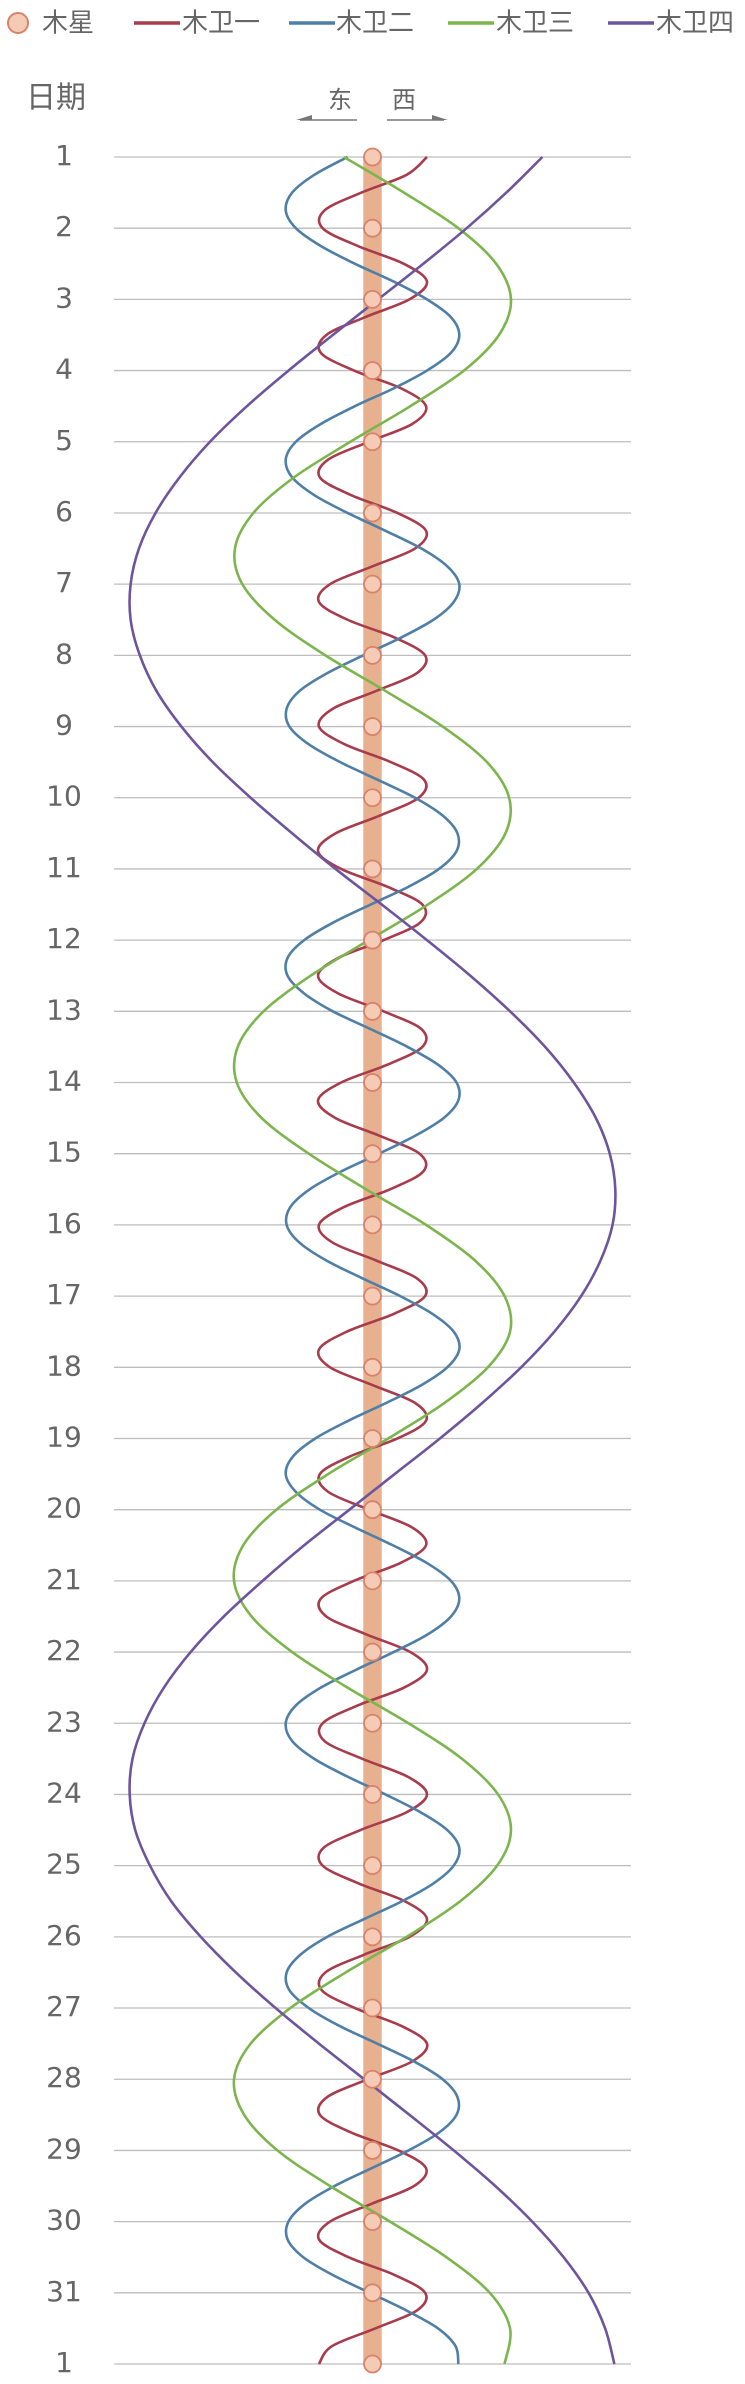 The image size is (745, 2384). Describe the element at coordinates (64, 1009) in the screenshot. I see `y-tick-label: 13` at that location.